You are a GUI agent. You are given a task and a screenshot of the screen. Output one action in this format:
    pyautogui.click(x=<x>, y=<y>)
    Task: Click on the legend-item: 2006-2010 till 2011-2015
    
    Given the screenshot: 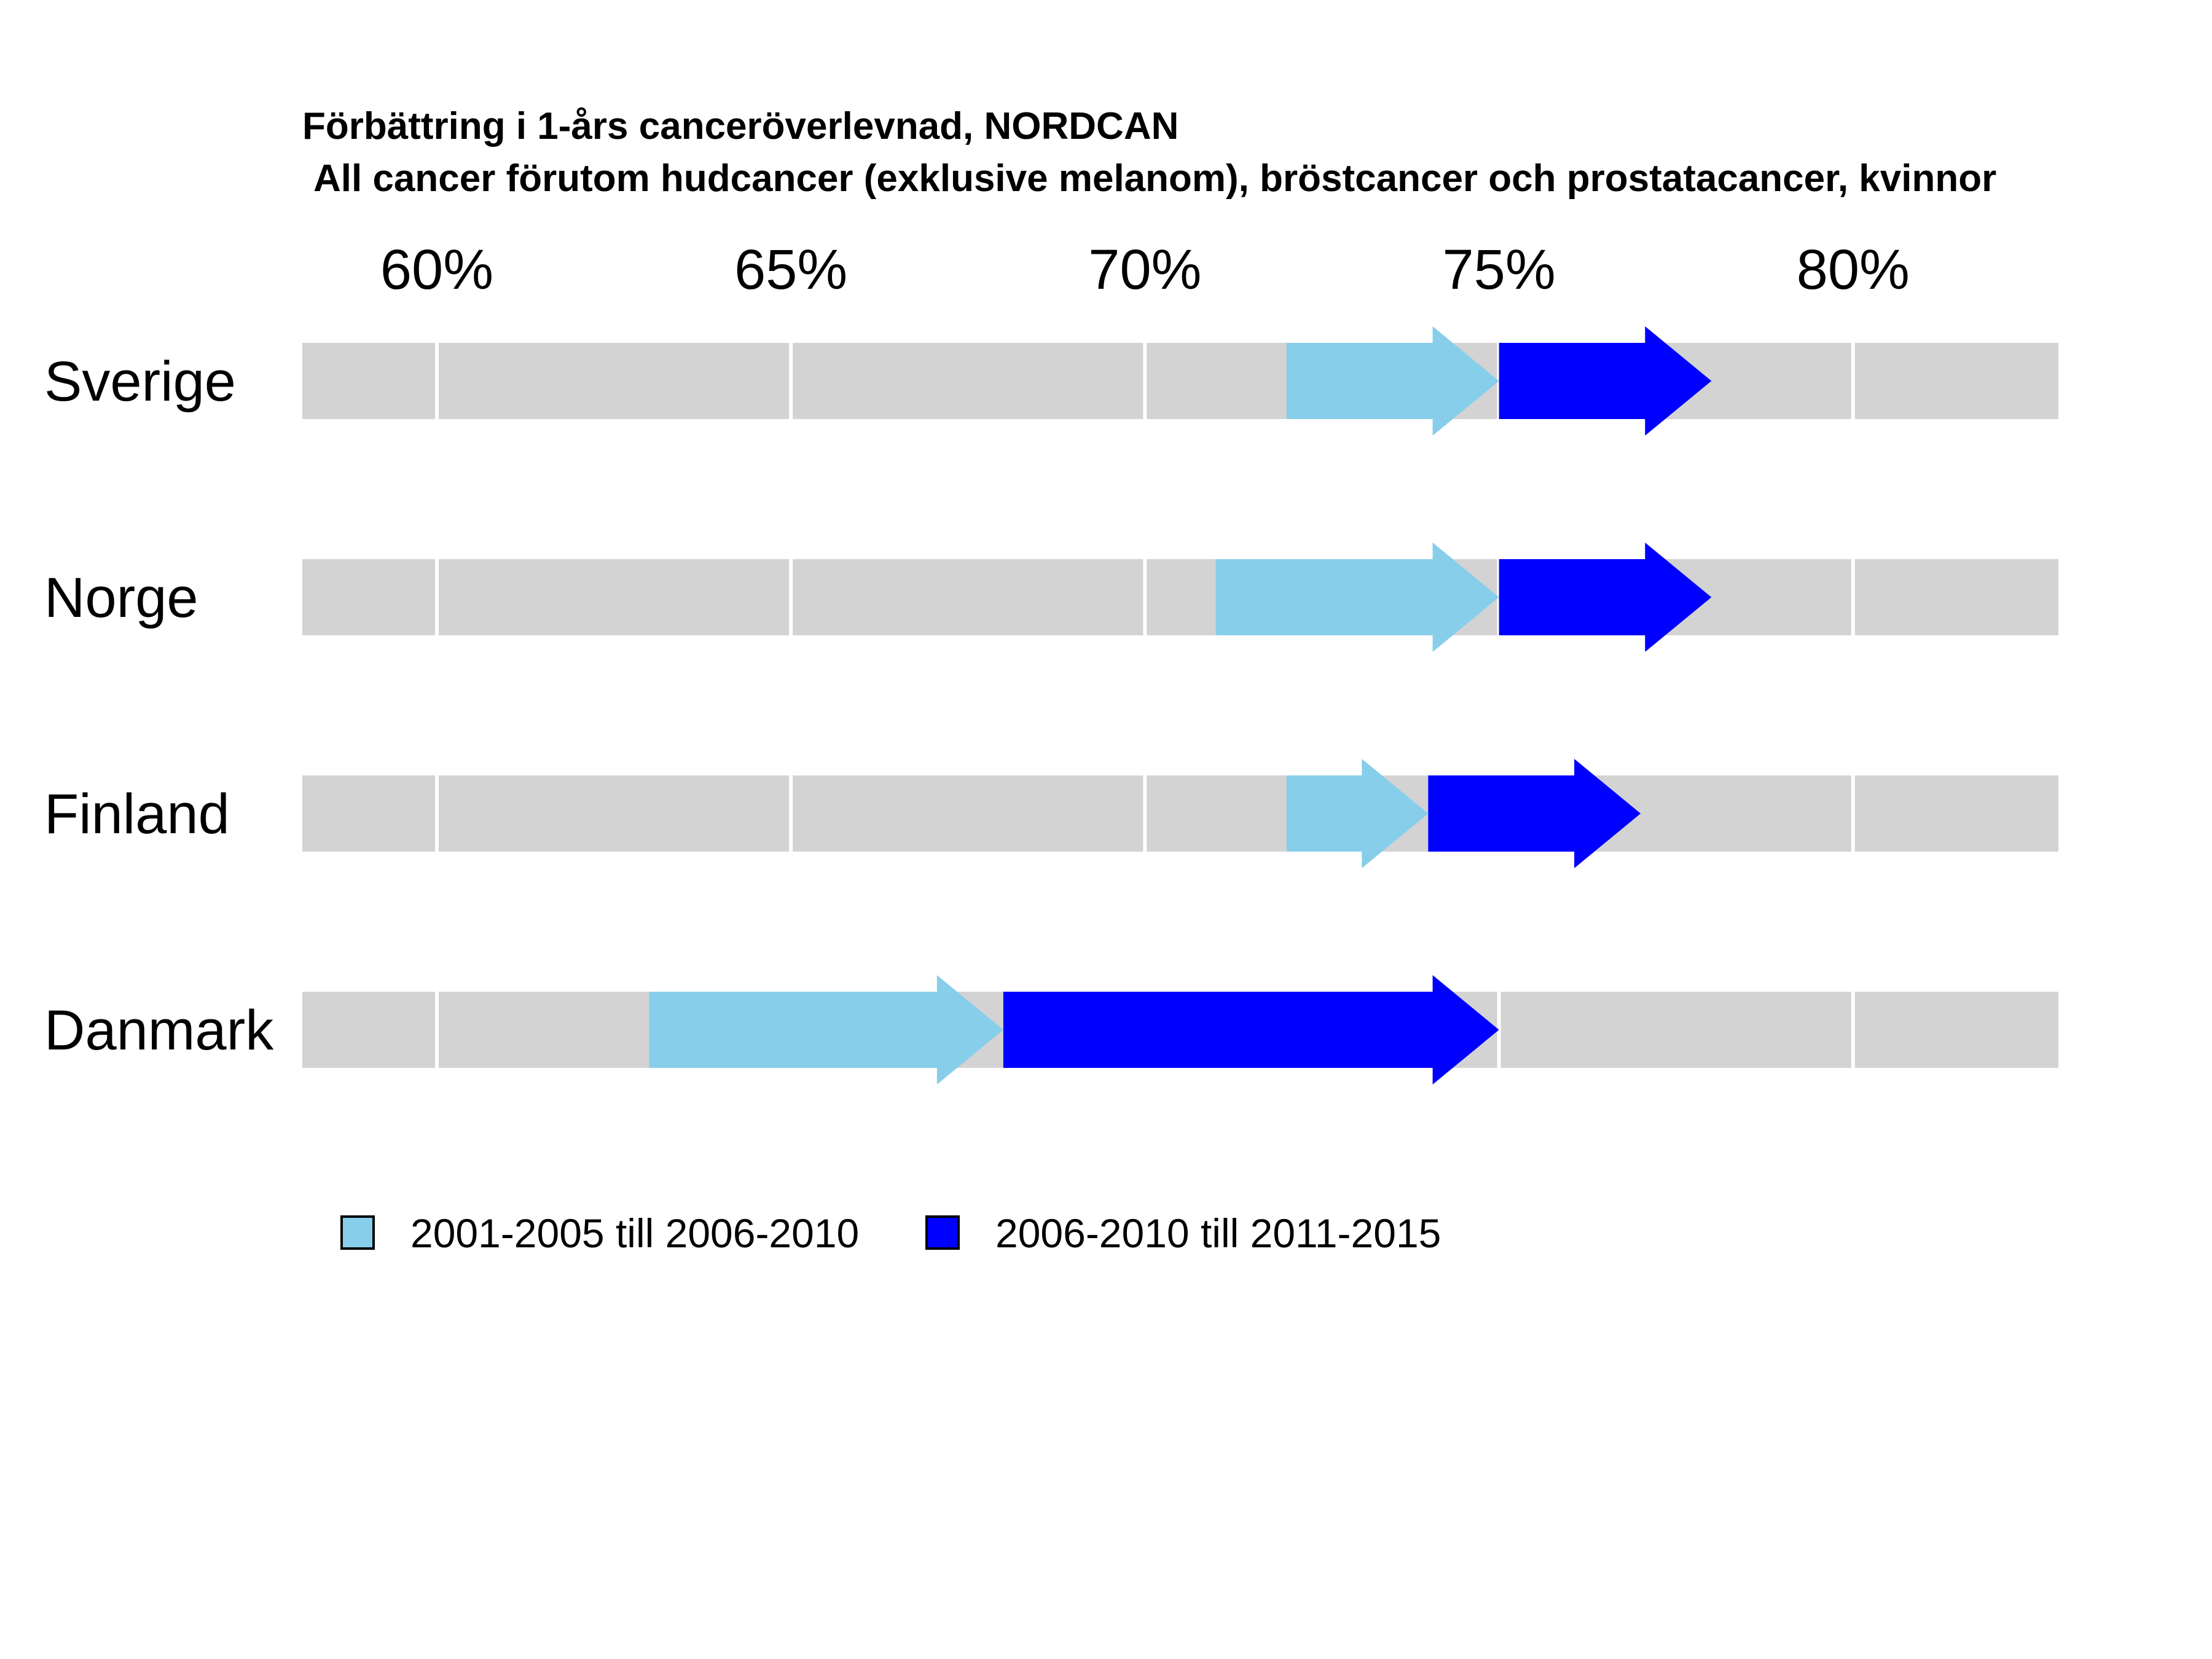 What is the action you would take?
    pyautogui.click(x=1183, y=1233)
    